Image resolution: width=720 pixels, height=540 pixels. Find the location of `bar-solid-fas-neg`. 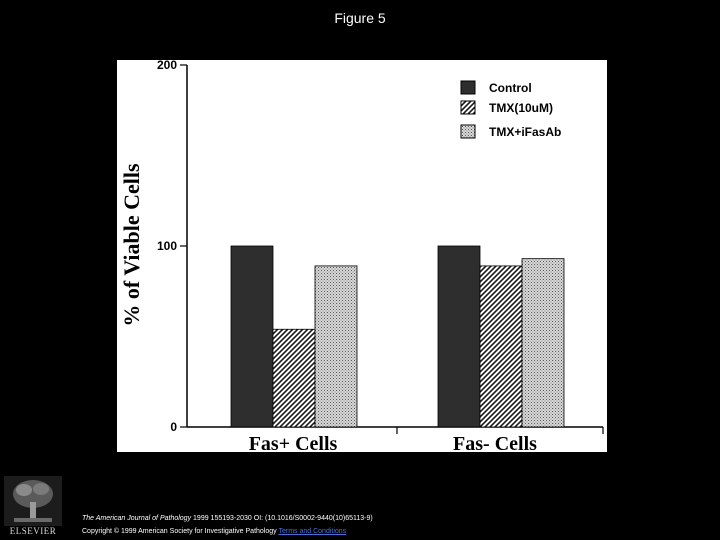

bar-solid-fas-neg is located at coordinates (459, 336).